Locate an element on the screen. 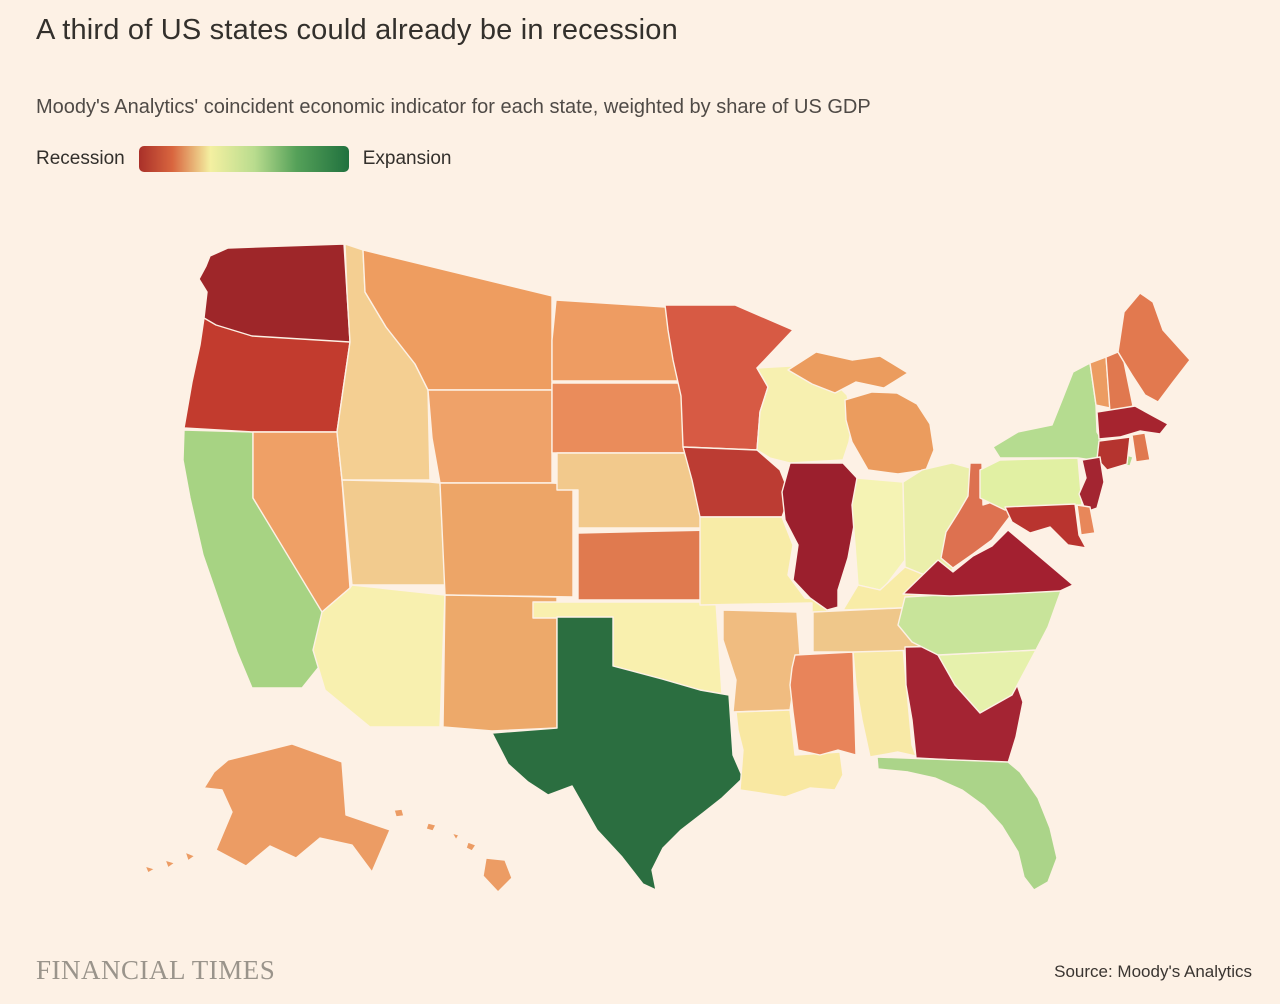  state-maryland is located at coordinates (1045, 526).